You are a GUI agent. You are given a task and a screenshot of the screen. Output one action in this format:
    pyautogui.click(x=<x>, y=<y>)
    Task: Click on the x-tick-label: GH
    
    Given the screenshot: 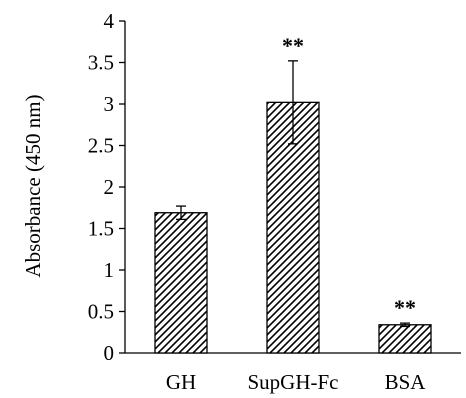 What is the action you would take?
    pyautogui.click(x=181, y=382)
    